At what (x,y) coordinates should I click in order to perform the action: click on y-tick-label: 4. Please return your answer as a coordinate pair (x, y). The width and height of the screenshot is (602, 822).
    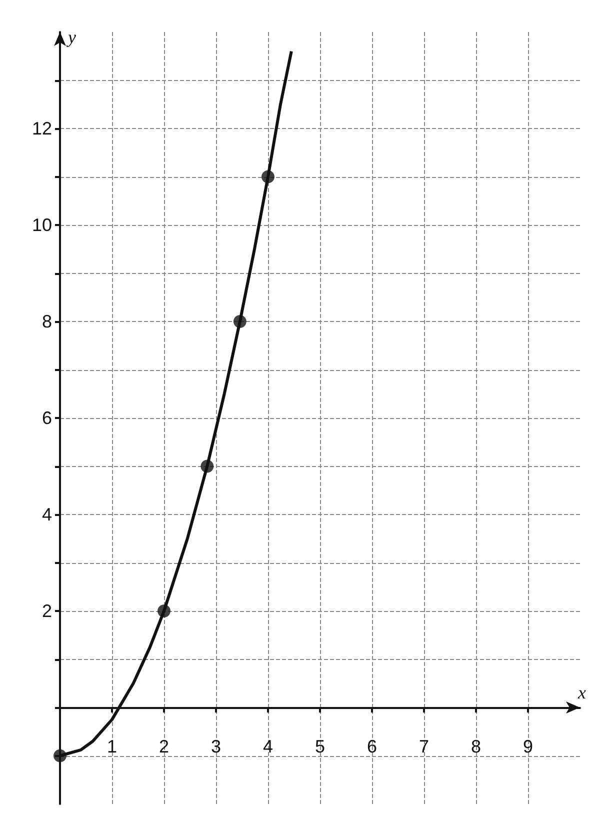
    Looking at the image, I should click on (47, 514).